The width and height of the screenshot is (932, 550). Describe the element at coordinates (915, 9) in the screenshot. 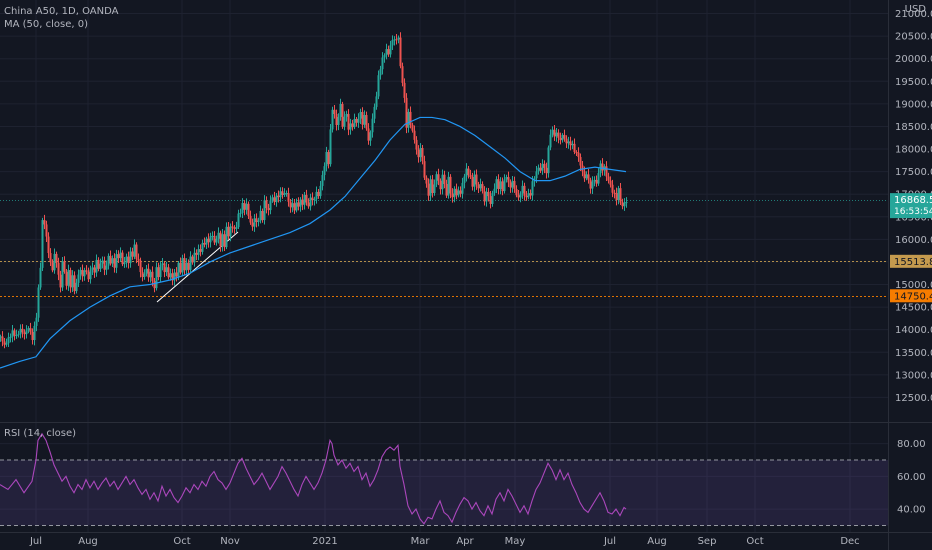

I see `currency-label: USD` at that location.